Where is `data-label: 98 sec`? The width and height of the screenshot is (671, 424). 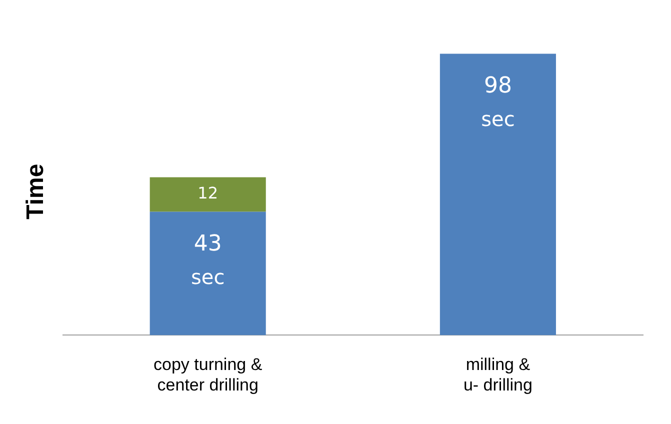
data-label: 98 sec is located at coordinates (498, 102).